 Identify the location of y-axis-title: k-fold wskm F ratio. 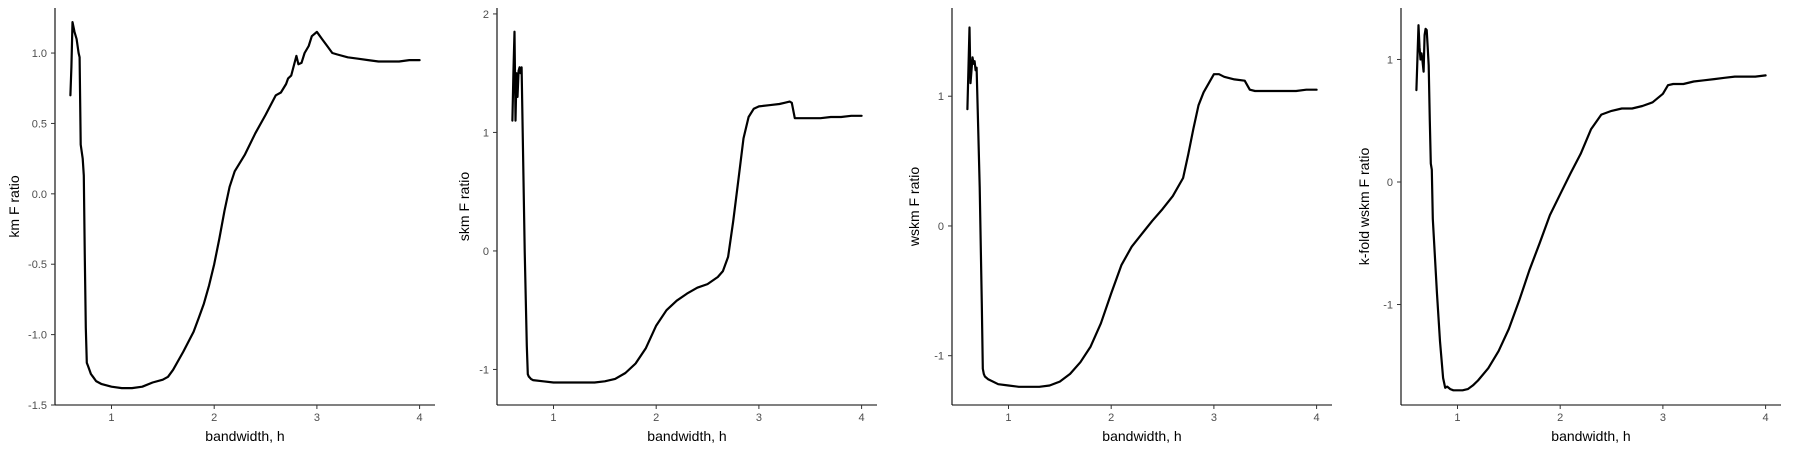
(1364, 207).